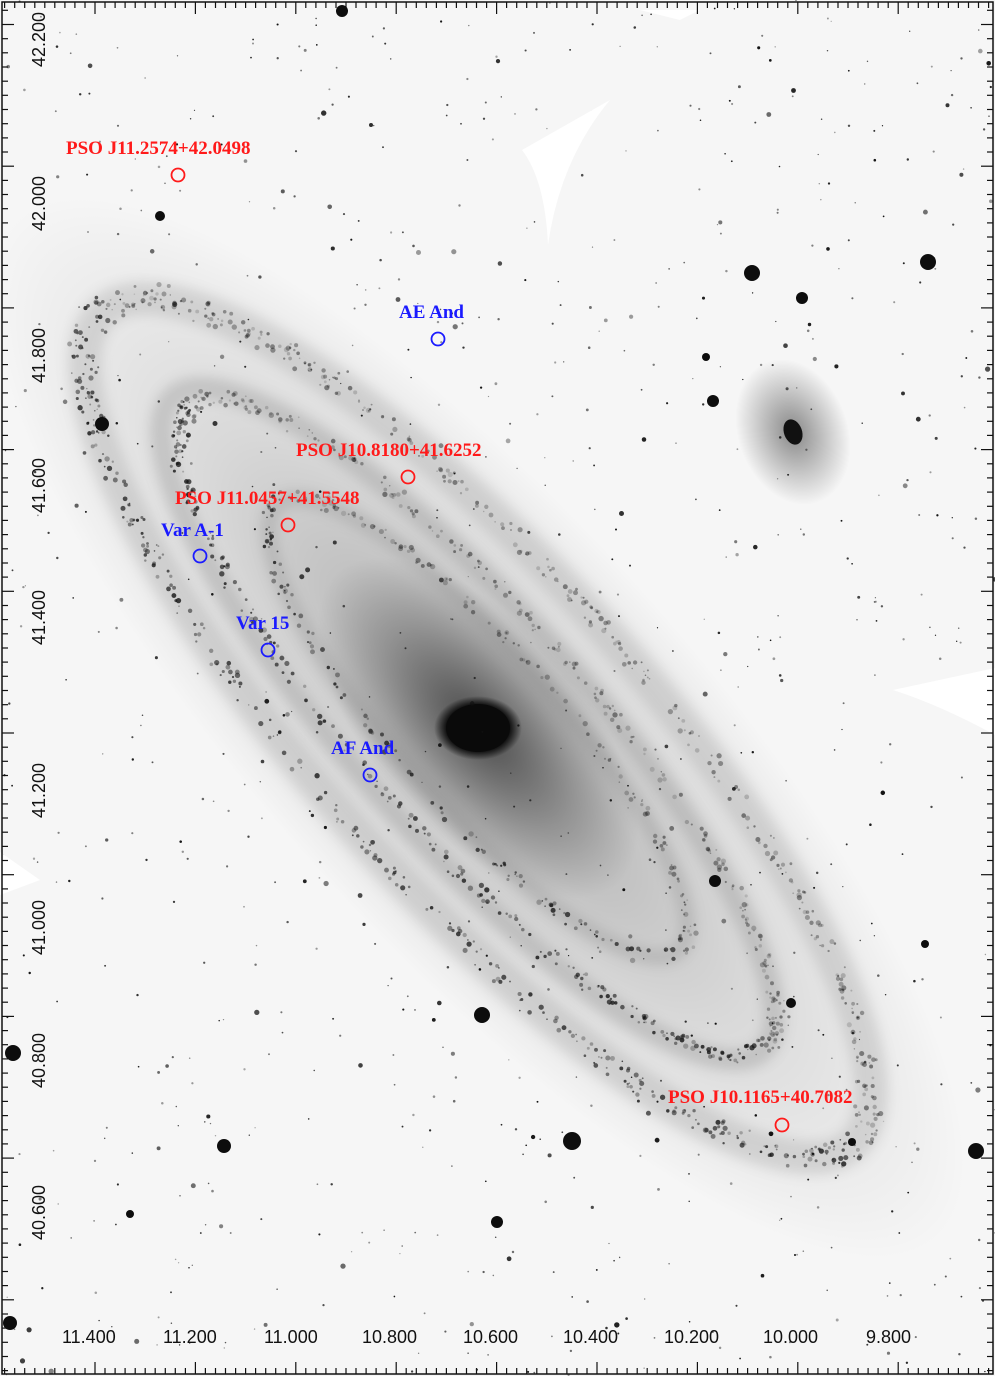  I want to click on y-tick-label: 41.400, so click(39, 617).